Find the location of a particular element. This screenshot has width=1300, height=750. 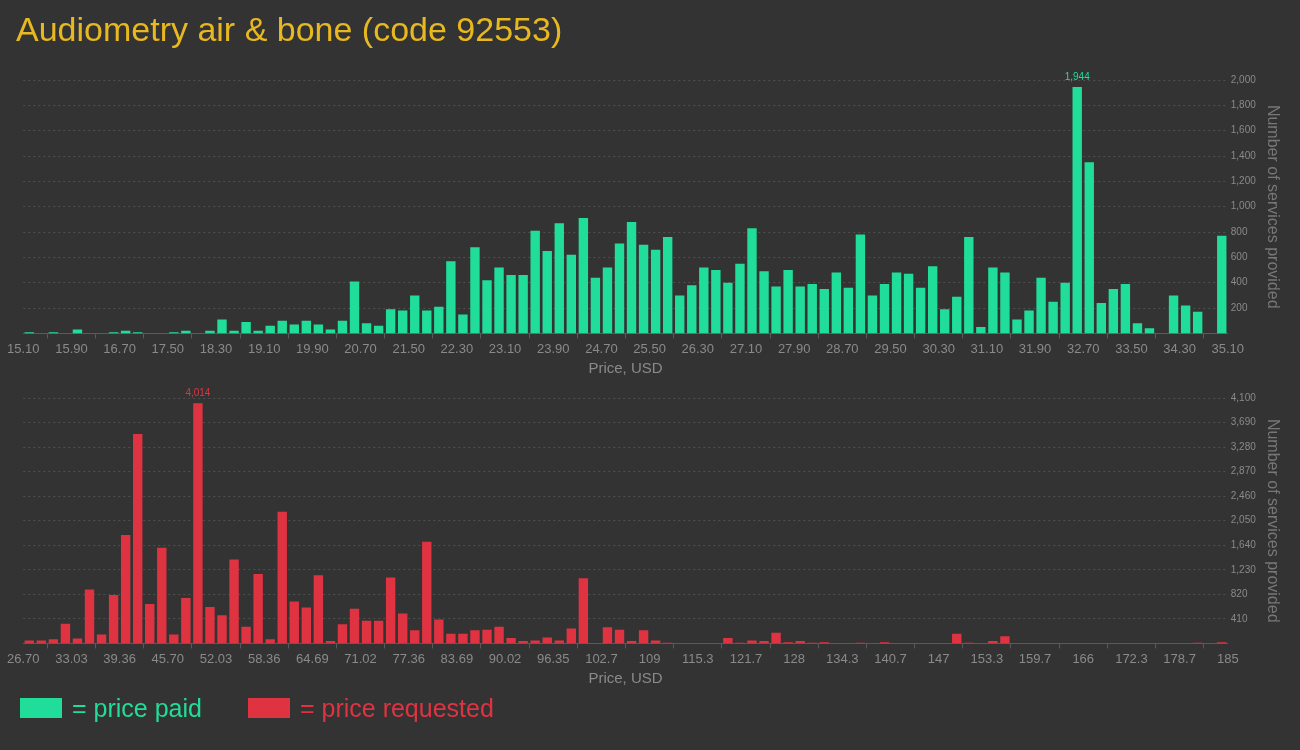

annotation: 4,014 is located at coordinates (198, 392).